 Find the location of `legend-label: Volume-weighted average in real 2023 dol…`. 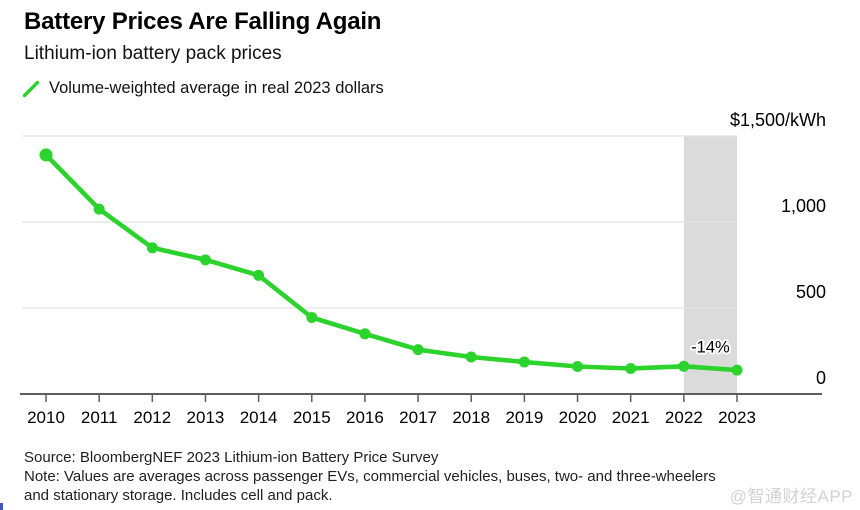

legend-label: Volume-weighted average in real 2023 dol… is located at coordinates (216, 88).